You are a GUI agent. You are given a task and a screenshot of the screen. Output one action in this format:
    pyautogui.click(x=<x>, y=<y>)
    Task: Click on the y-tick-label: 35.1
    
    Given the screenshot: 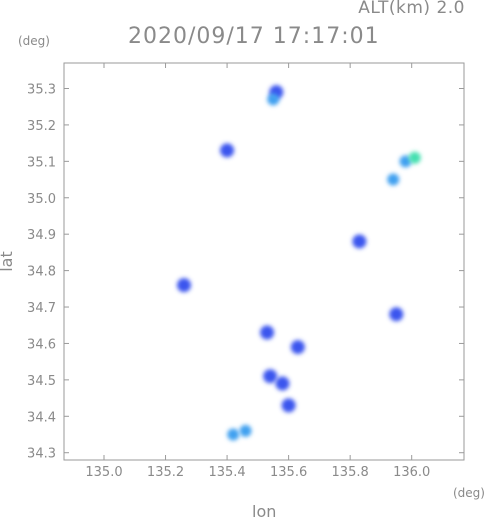 What is the action you would take?
    pyautogui.click(x=41, y=162)
    